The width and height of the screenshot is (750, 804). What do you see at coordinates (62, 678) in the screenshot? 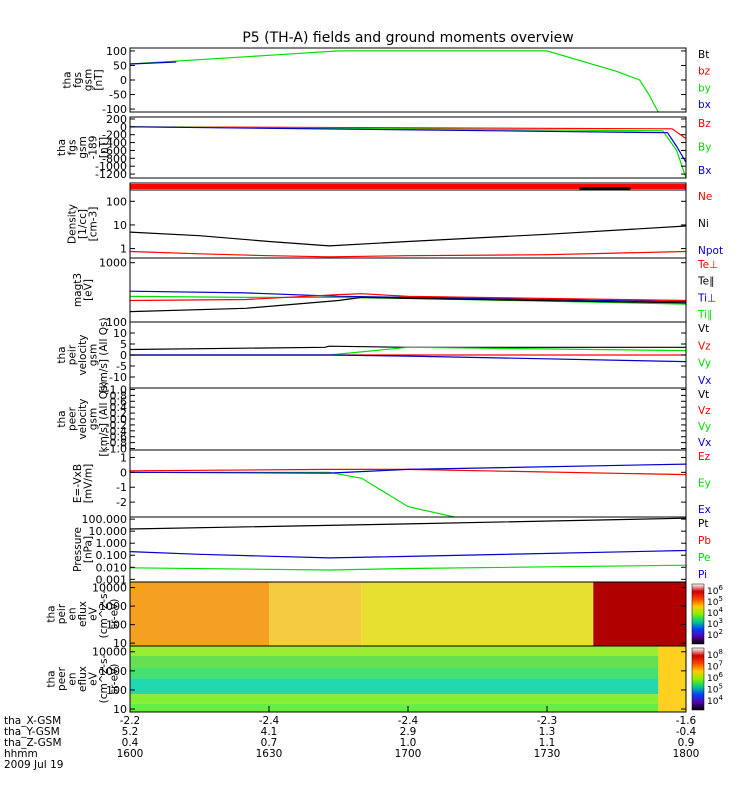
I see `y-axis-label: peer` at bounding box center [62, 678].